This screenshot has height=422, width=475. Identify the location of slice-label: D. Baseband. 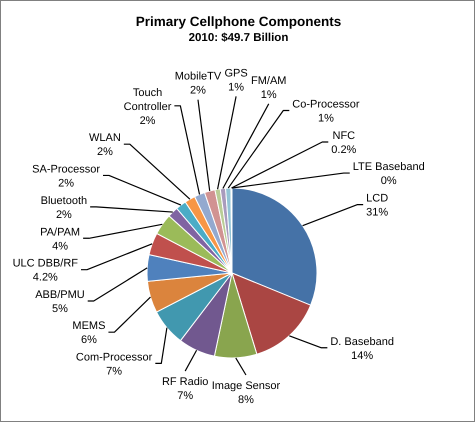
(362, 342).